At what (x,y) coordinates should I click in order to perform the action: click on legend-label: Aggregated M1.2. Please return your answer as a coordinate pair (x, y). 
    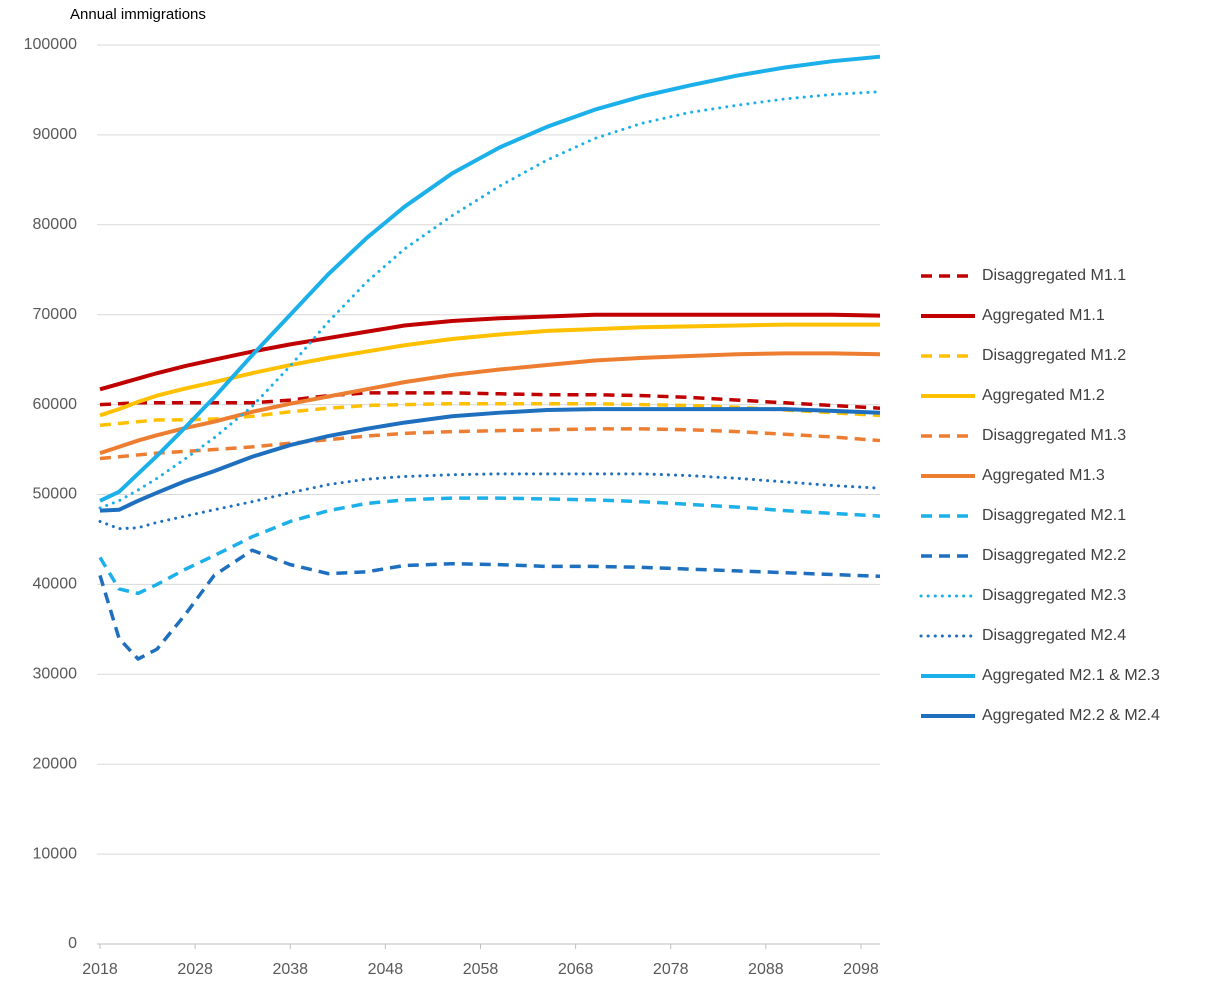
    Looking at the image, I should click on (1043, 395).